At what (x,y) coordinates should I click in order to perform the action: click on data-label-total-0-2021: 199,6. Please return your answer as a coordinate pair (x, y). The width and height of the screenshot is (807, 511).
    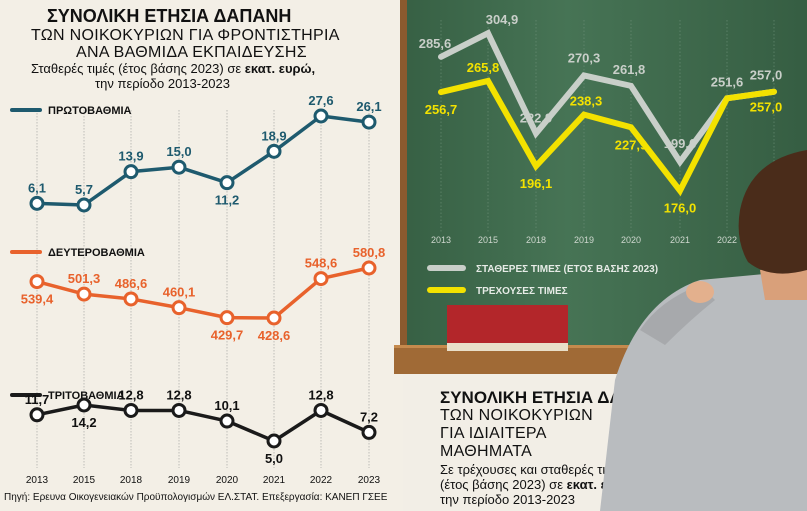
    Looking at the image, I should click on (680, 143).